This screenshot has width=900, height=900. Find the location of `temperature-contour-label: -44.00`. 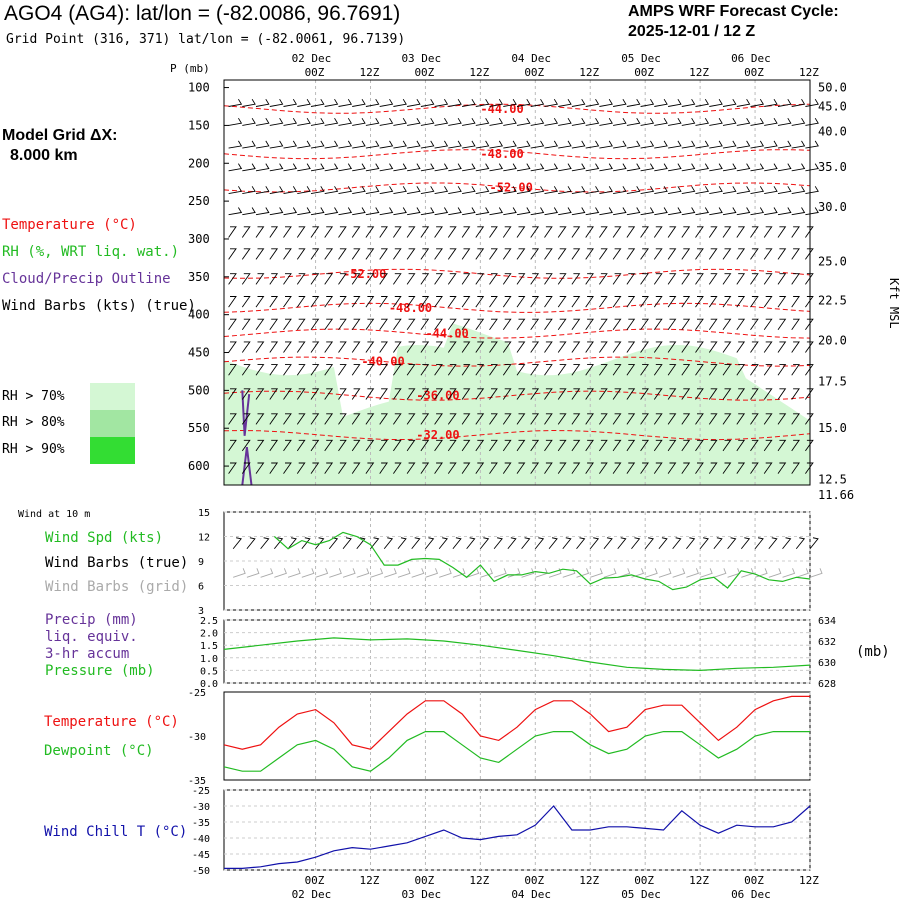

temperature-contour-label: -44.00 is located at coordinates (501, 109).